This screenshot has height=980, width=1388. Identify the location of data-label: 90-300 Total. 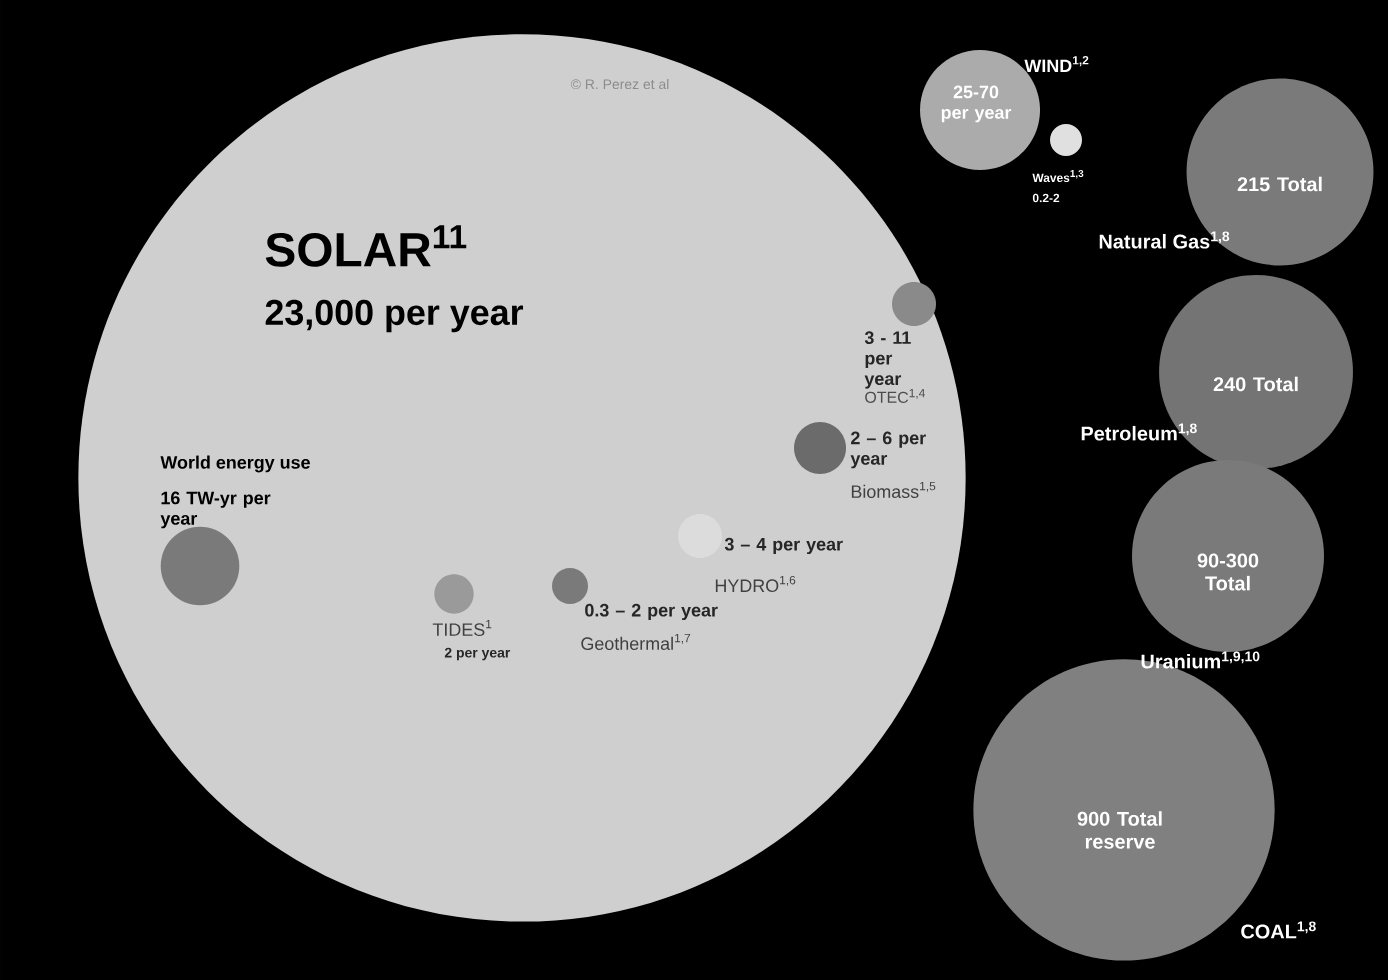
(1228, 572).